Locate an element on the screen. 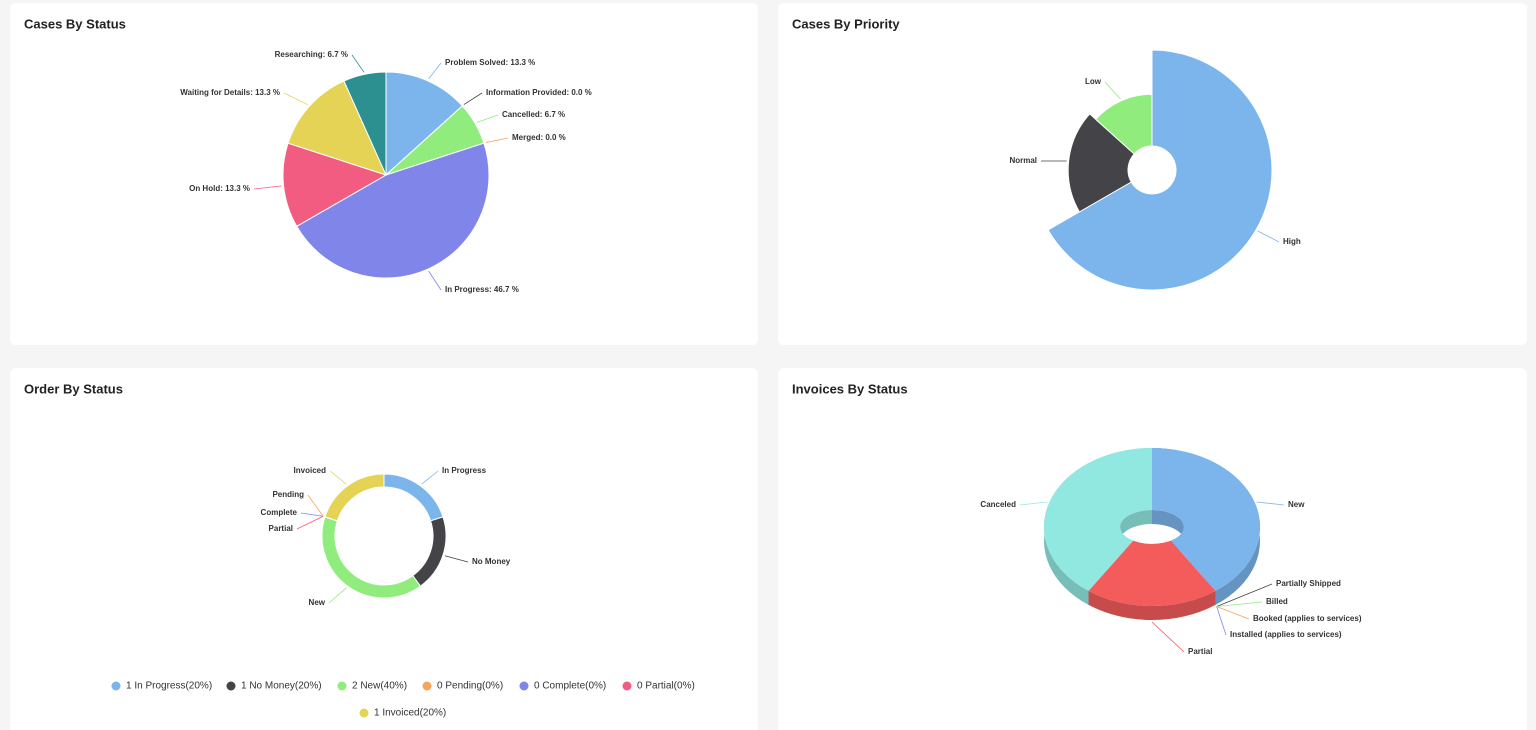 Image resolution: width=1536 pixels, height=730 pixels. legend-label: 1 In Progress(20%) is located at coordinates (169, 686).